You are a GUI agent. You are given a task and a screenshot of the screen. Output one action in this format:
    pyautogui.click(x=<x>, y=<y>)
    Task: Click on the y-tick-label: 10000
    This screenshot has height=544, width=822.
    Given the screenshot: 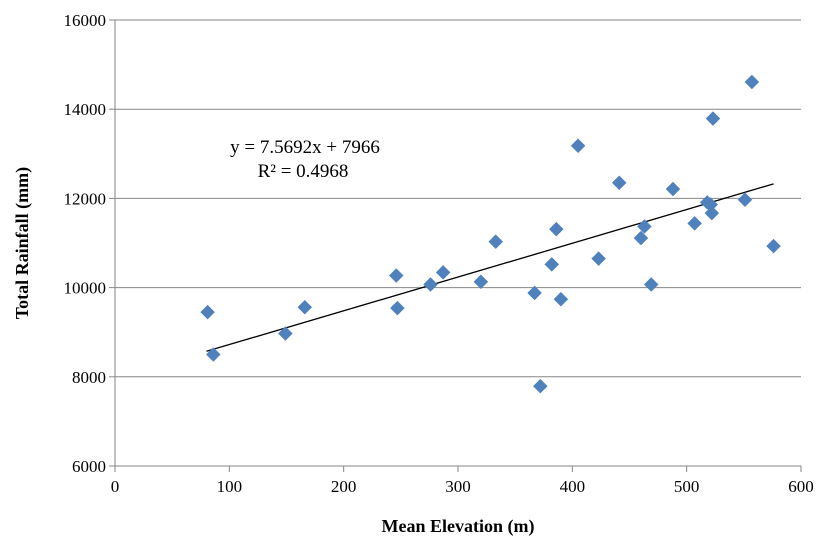 What is the action you would take?
    pyautogui.click(x=85, y=288)
    